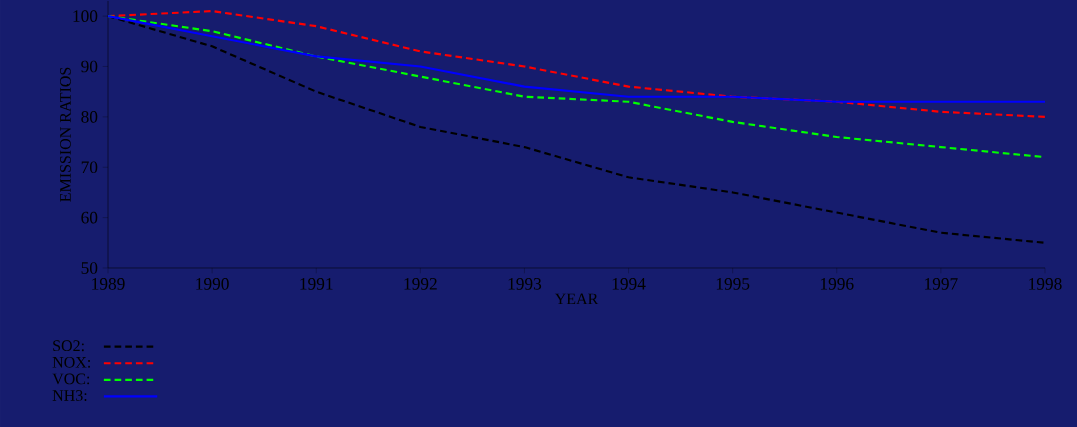  I want to click on x-tick-label: 1990, so click(212, 284).